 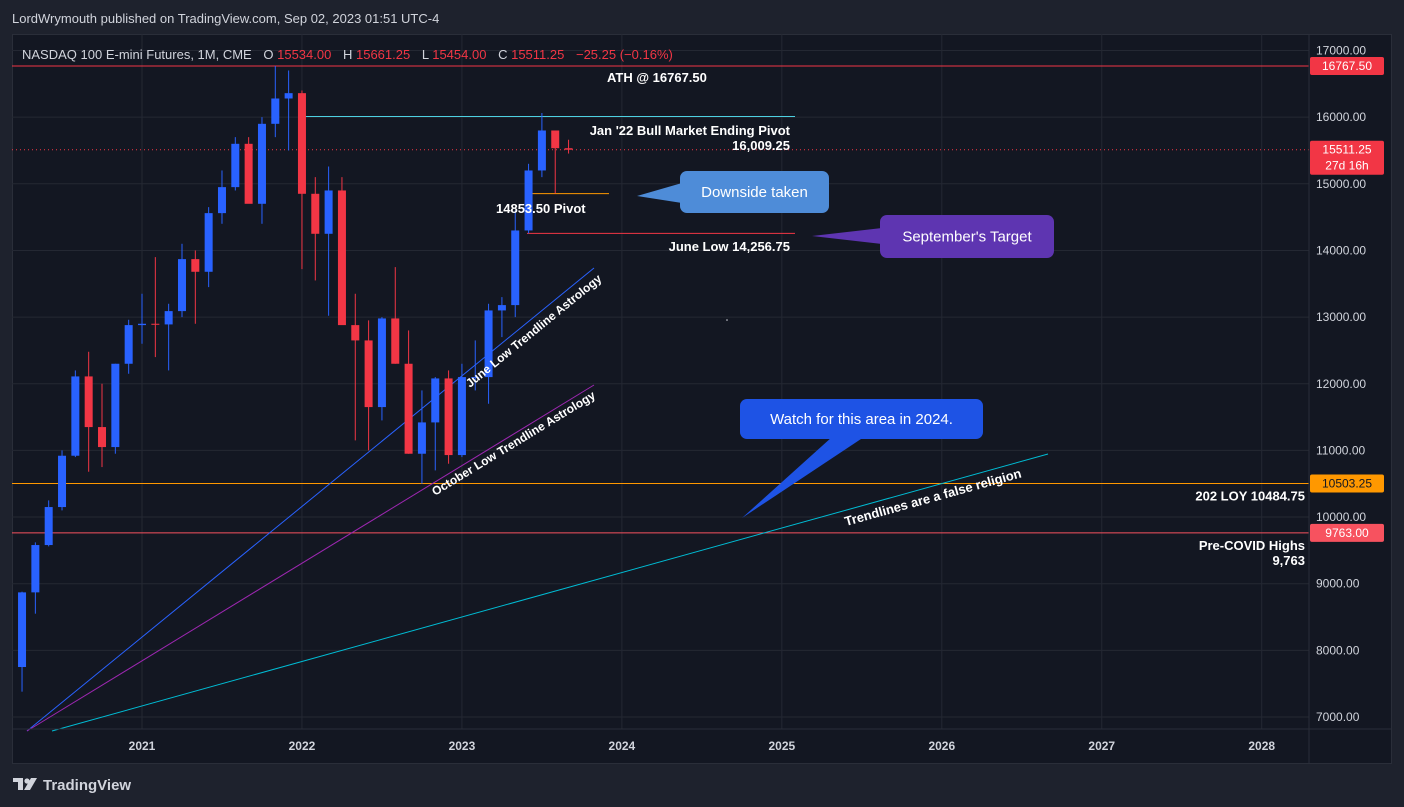 I want to click on ath-label: ATH @ 16767.50, so click(x=657, y=77).